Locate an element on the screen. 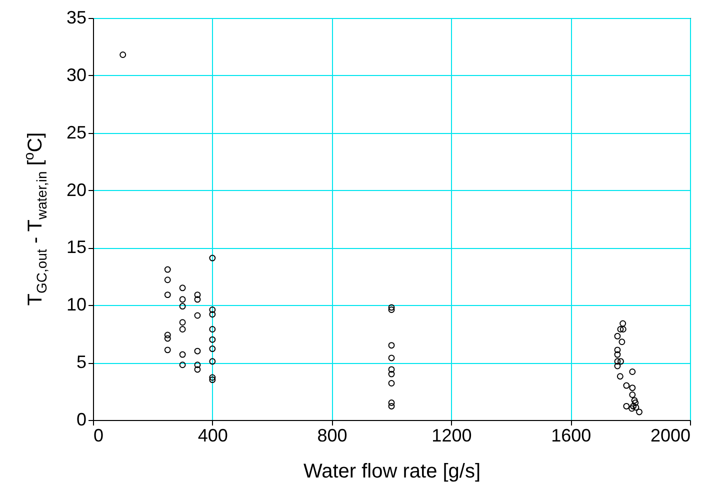 The image size is (718, 493). x-tick-label: 800 is located at coordinates (332, 436).